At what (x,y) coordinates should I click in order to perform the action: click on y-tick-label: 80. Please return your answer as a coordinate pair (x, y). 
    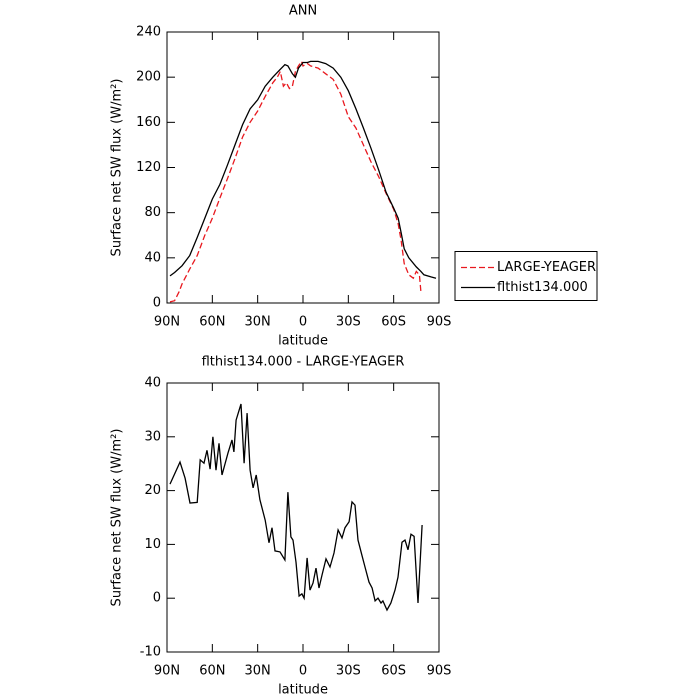
    Looking at the image, I should click on (152, 212).